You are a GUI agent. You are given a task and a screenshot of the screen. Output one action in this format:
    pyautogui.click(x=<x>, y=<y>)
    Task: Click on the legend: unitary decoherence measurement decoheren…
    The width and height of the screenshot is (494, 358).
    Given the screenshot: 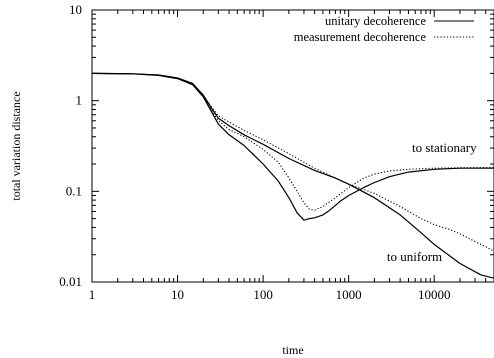 What is the action you would take?
    pyautogui.click(x=384, y=29)
    